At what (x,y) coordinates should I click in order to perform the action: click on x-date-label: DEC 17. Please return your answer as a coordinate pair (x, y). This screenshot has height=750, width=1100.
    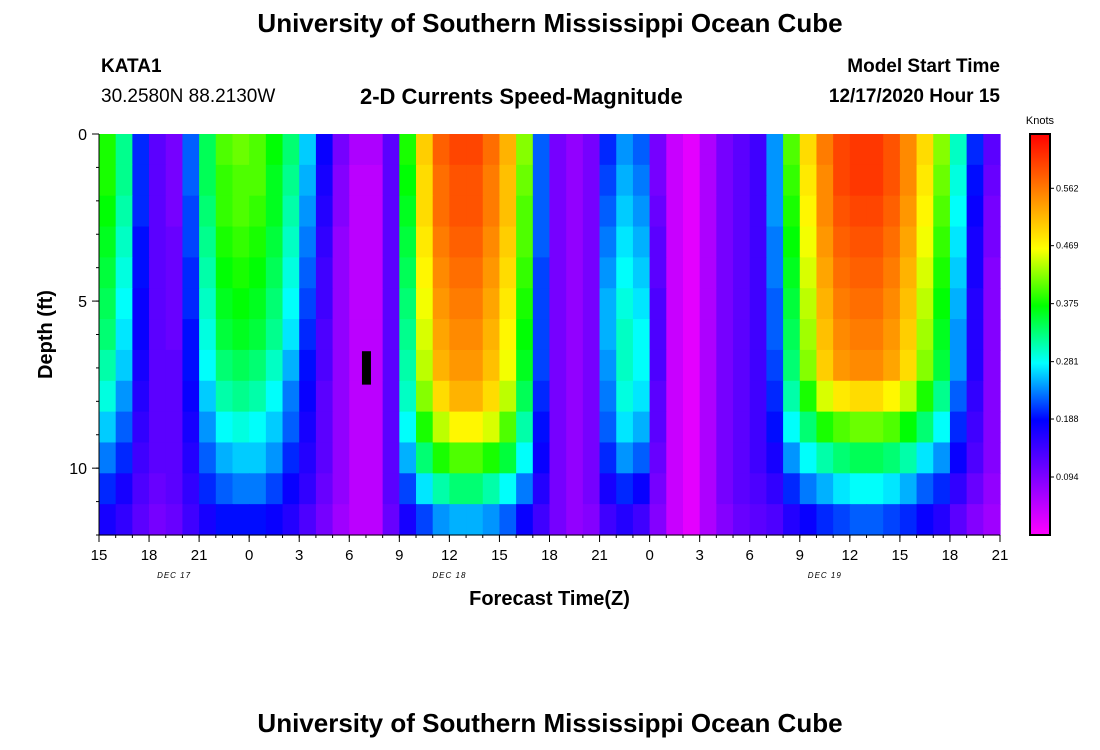
    Looking at the image, I should click on (174, 575).